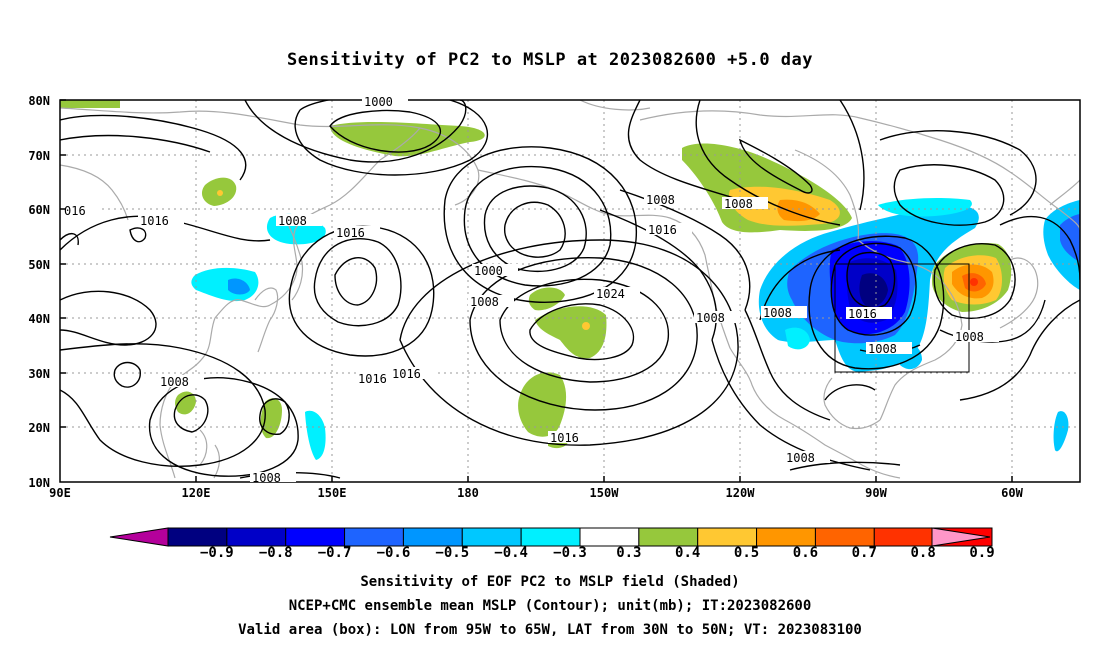 Image resolution: width=1100 pixels, height=650 pixels. Describe the element at coordinates (605, 493) in the screenshot. I see `lon-tick-label: 150W` at that location.